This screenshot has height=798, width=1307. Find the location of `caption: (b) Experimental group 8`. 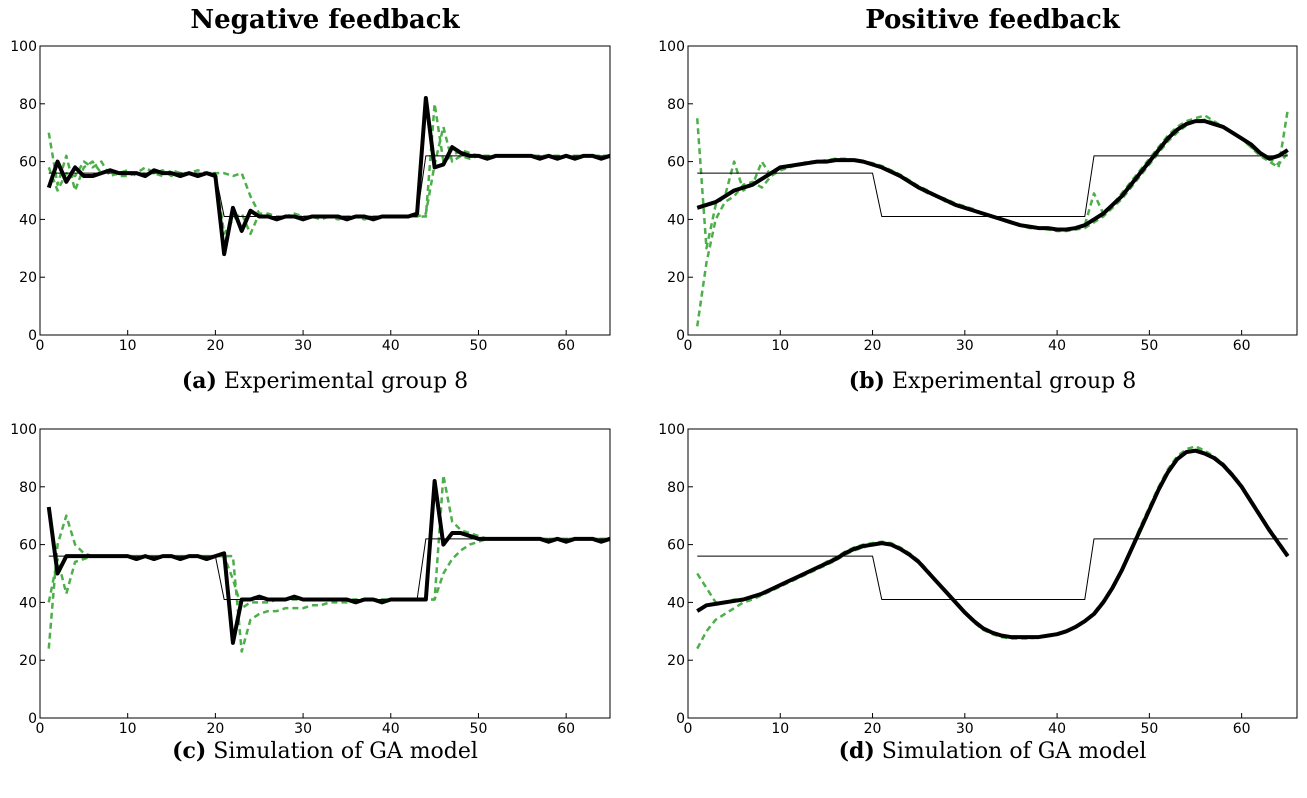

caption: (b) Experimental group 8 is located at coordinates (992, 381).